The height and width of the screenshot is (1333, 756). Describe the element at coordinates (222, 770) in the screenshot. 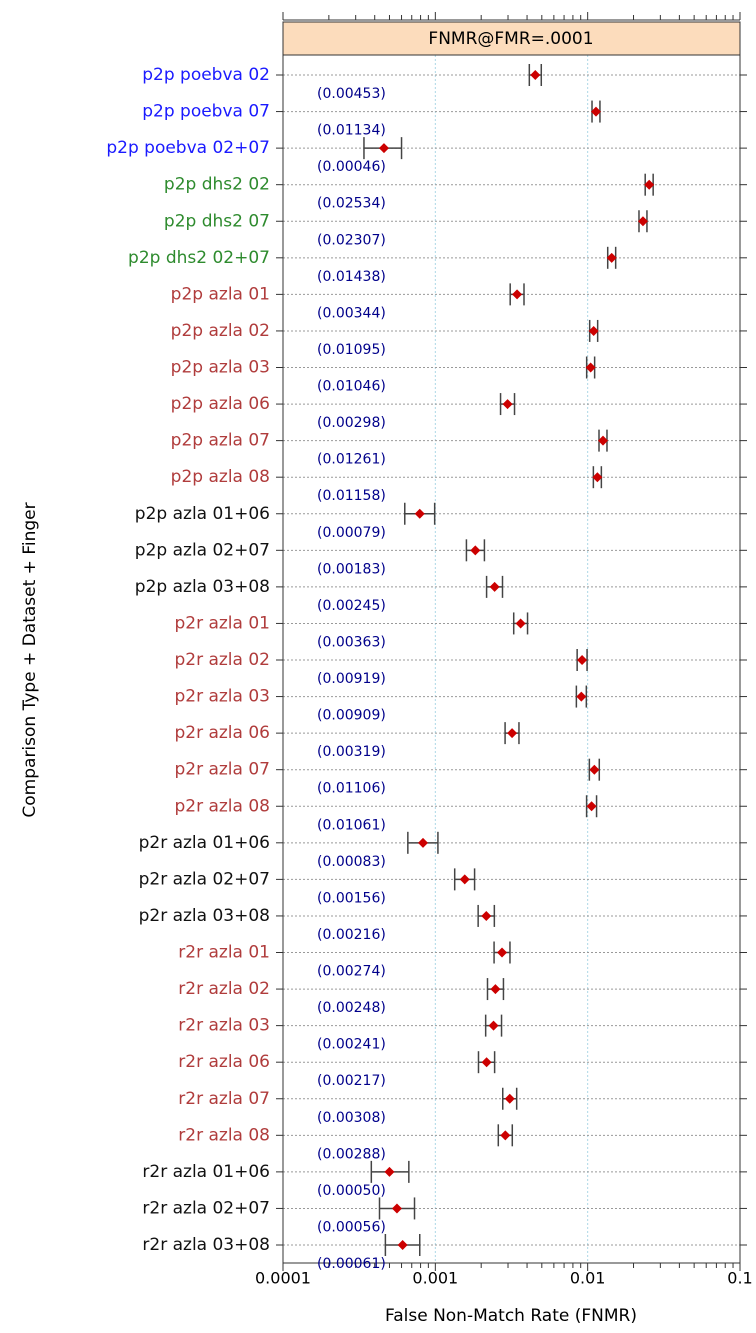

I see `y-tick-label: p2r azla 07` at that location.